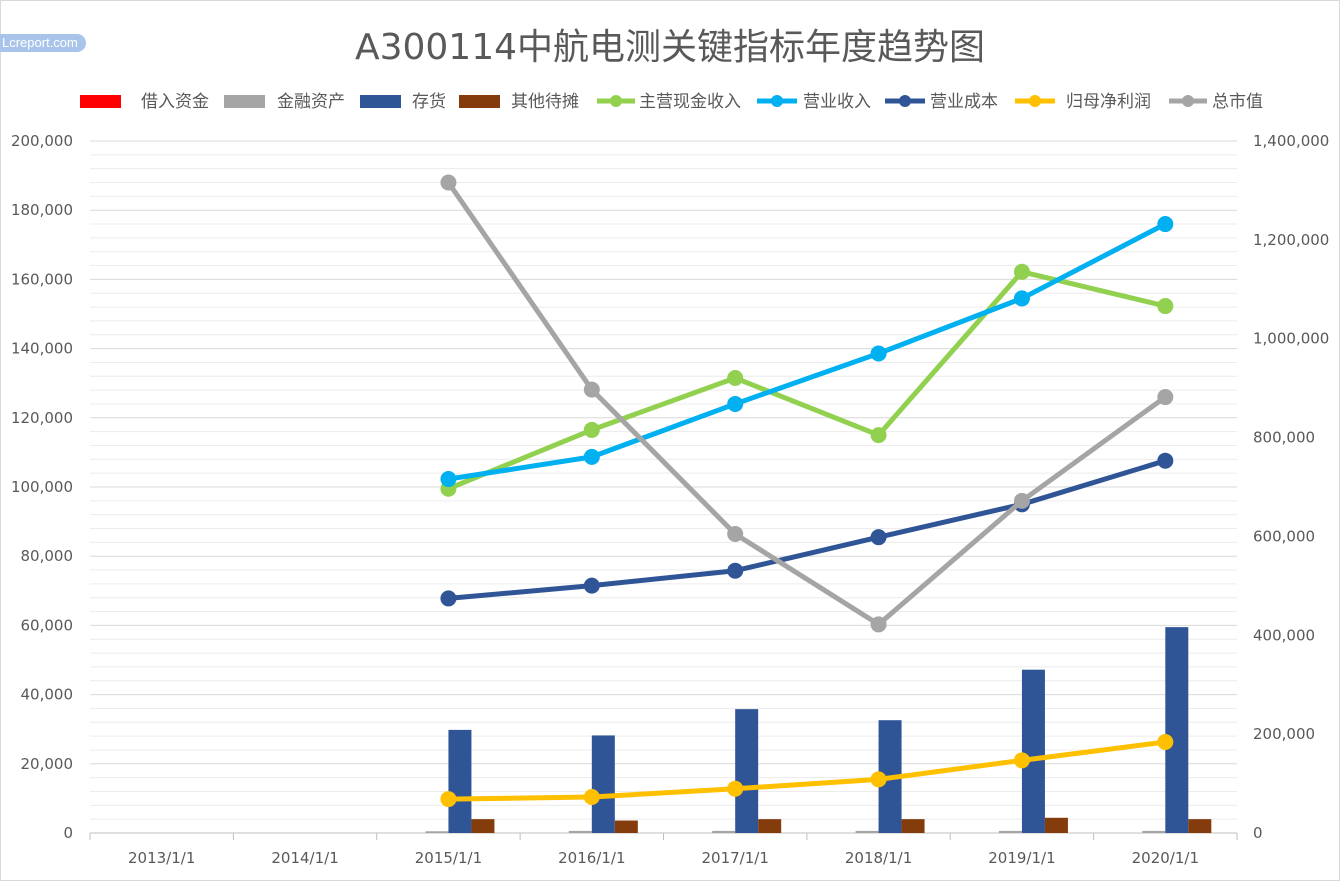 The height and width of the screenshot is (881, 1340). I want to click on left-tick-label: 180,000, so click(42, 210).